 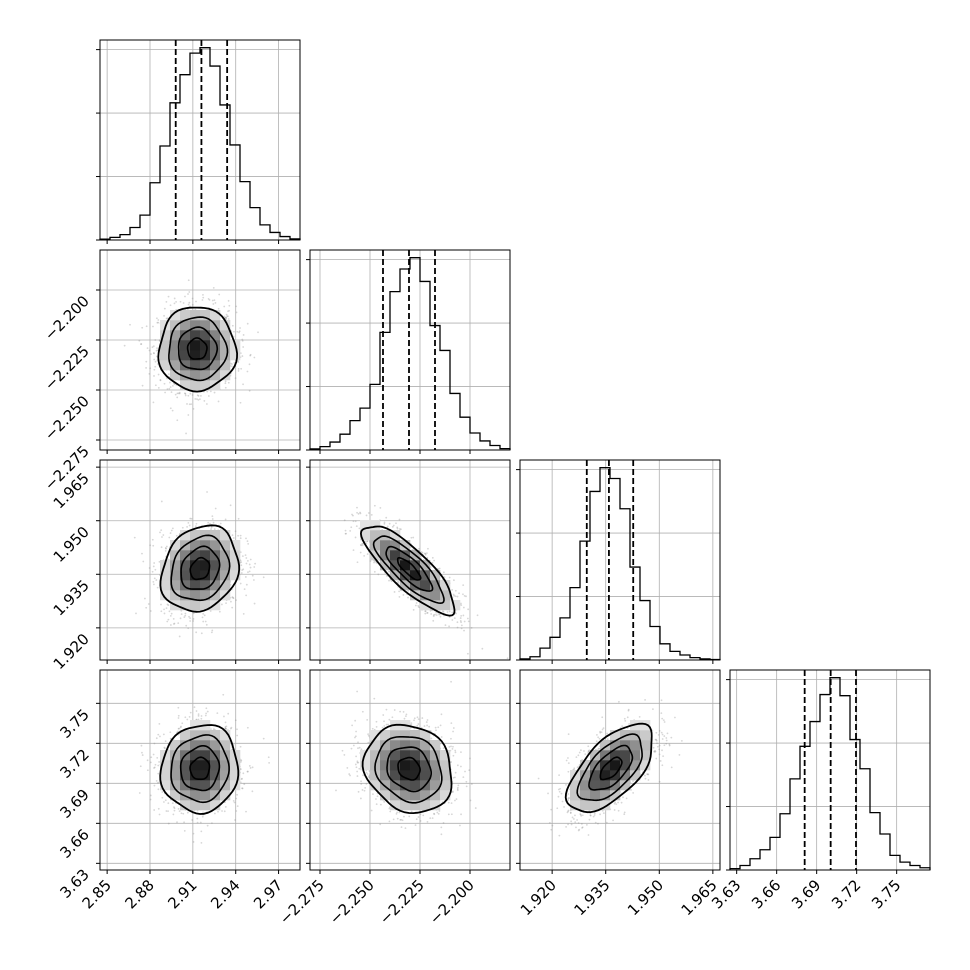 What do you see at coordinates (620, 770) in the screenshot?
I see `density-panel` at bounding box center [620, 770].